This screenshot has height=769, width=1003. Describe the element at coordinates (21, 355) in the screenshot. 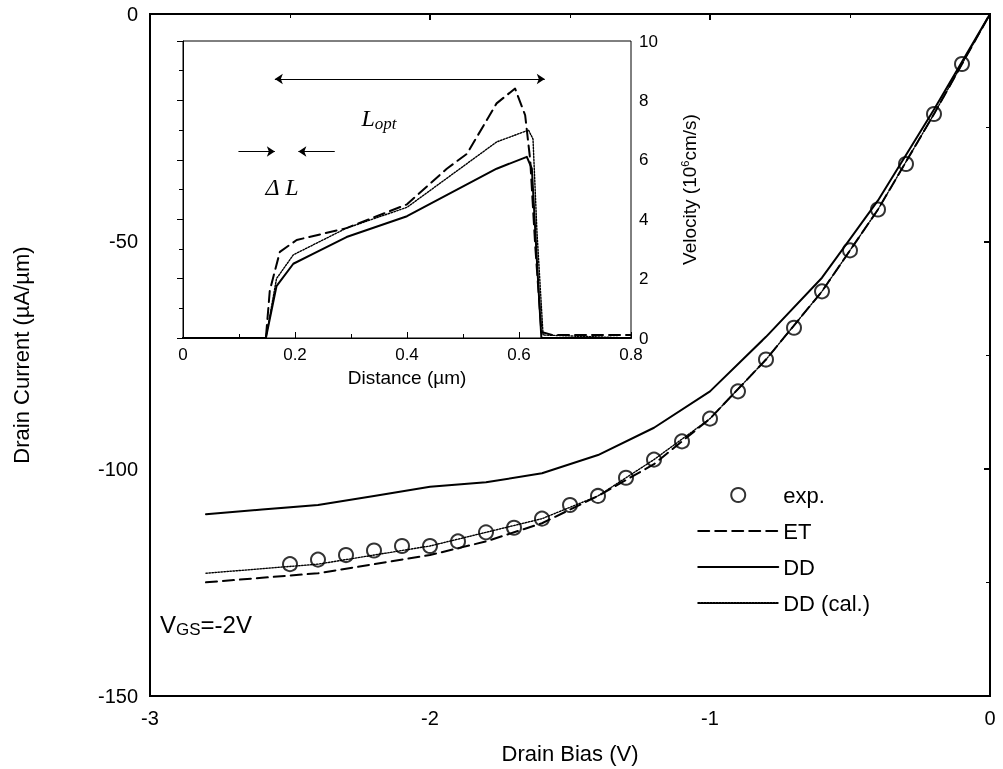

I see `y-axis-title: Drain Current (µA/µm)` at that location.